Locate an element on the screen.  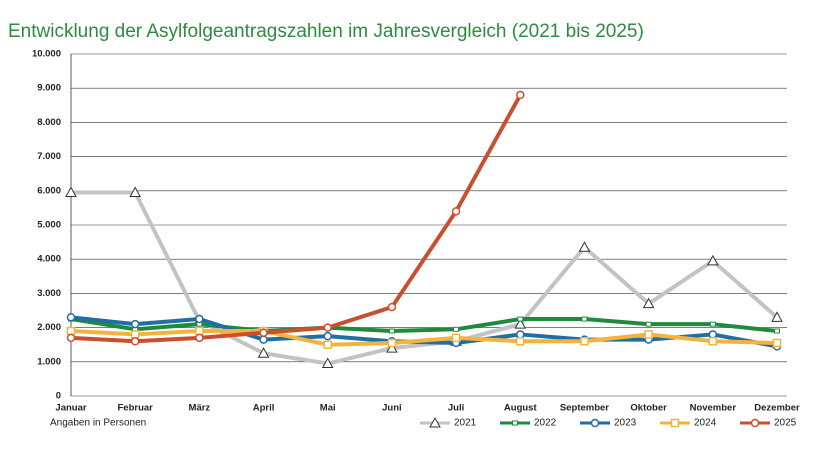
legend-label: 2021 is located at coordinates (465, 423).